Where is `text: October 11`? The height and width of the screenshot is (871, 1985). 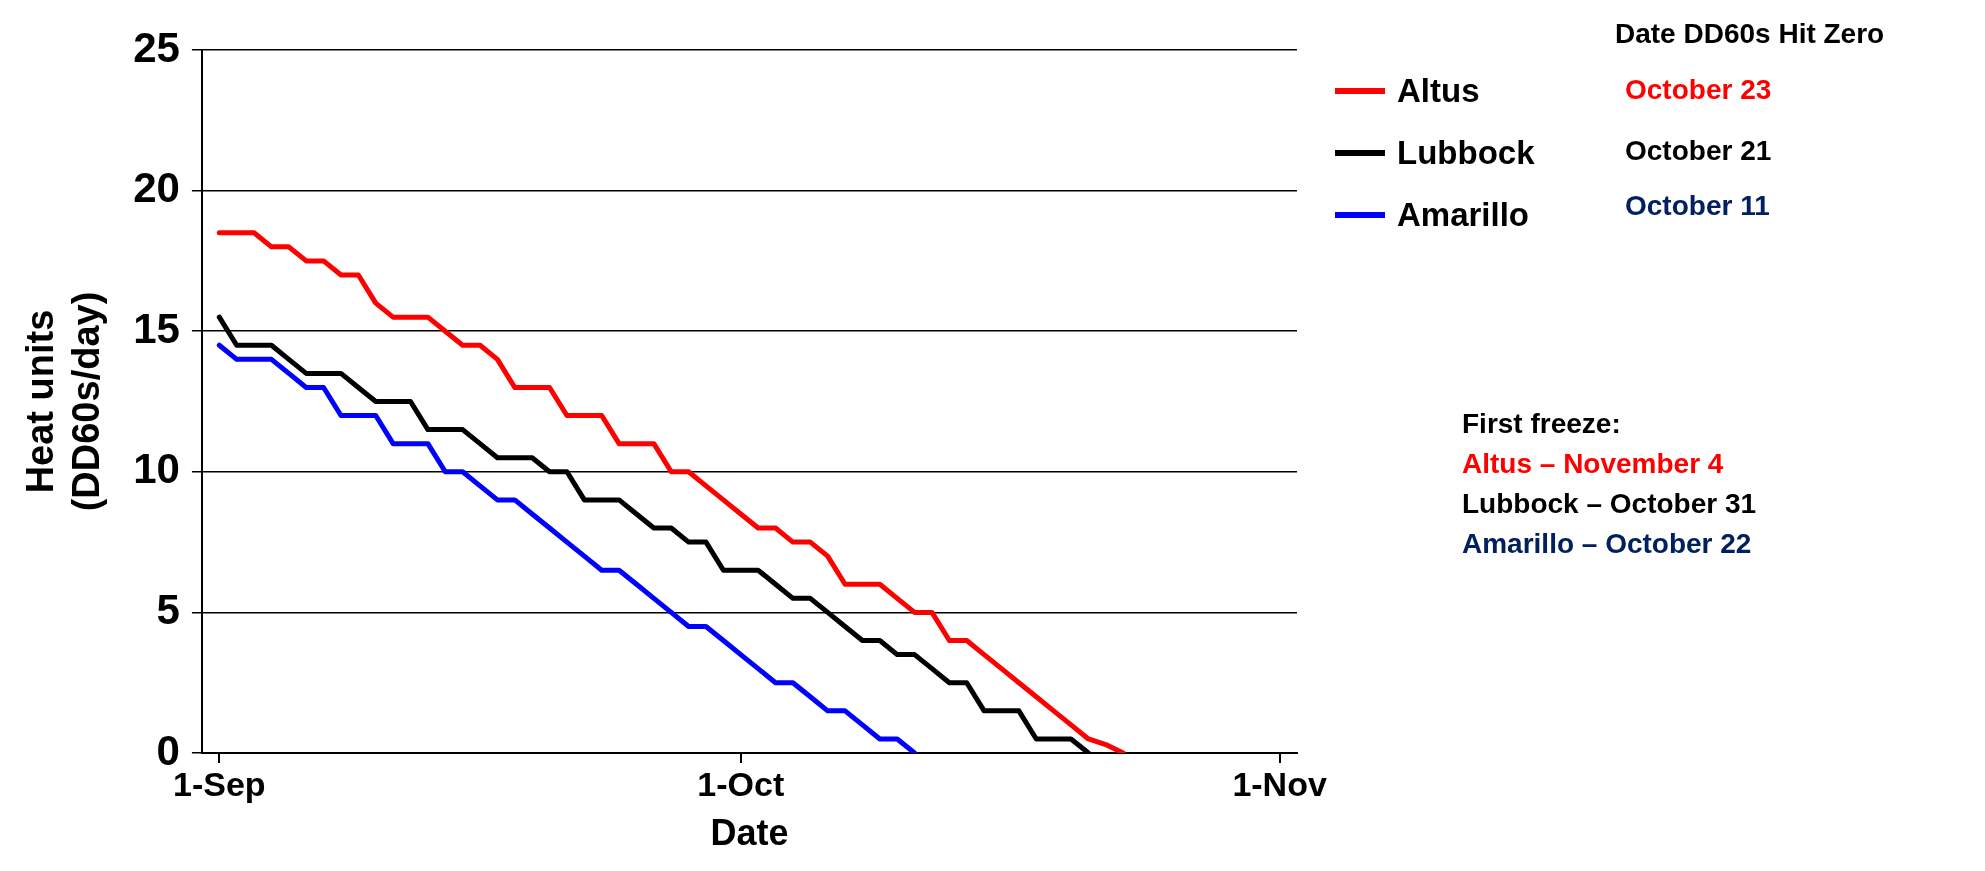 text: October 11 is located at coordinates (1697, 206).